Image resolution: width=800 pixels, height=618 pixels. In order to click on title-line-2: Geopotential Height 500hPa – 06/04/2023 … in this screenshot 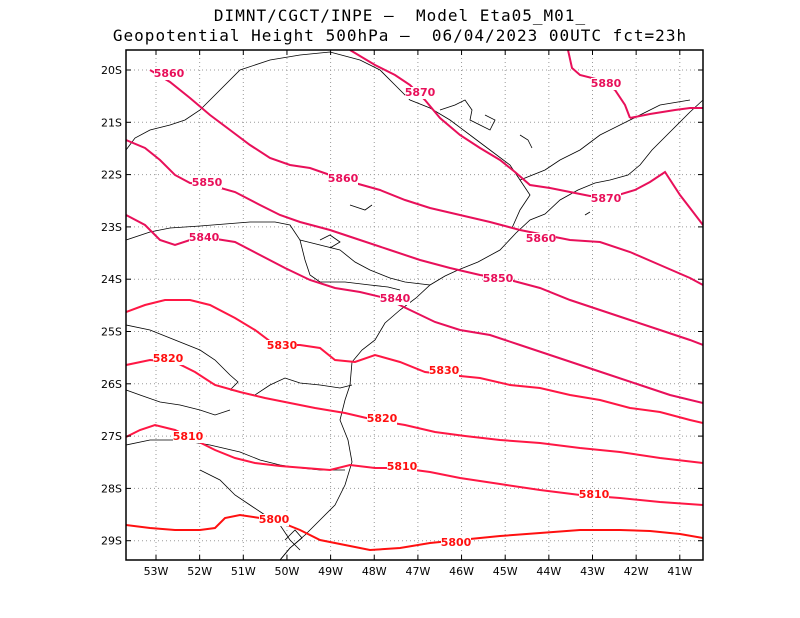, I will do `click(400, 35)`.